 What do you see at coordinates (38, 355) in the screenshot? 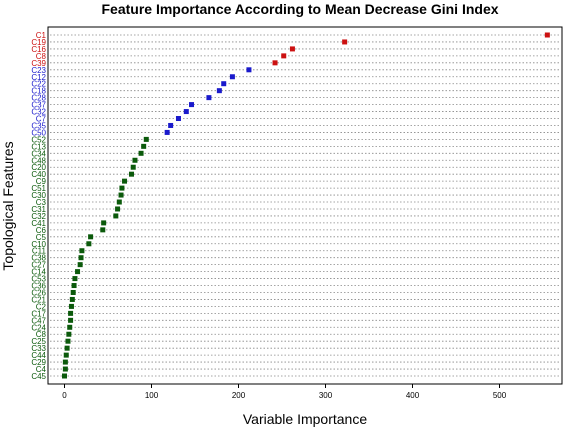
I see `category-label: C44` at bounding box center [38, 355].